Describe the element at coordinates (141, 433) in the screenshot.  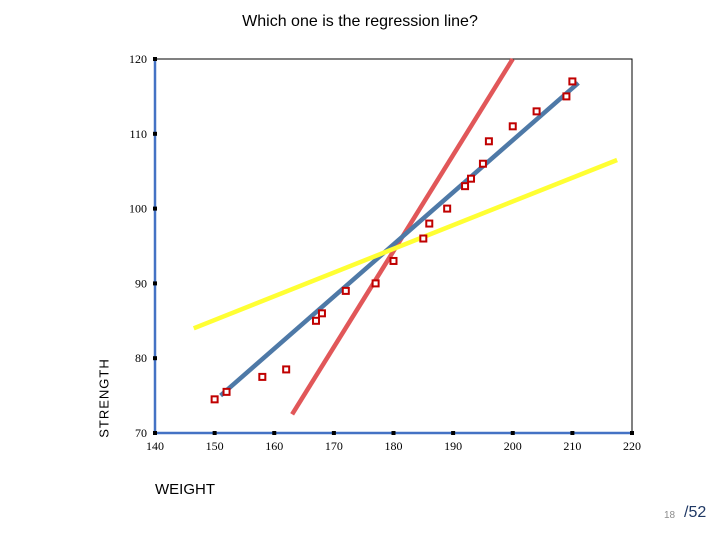
I see `y-tick-label: 70` at that location.